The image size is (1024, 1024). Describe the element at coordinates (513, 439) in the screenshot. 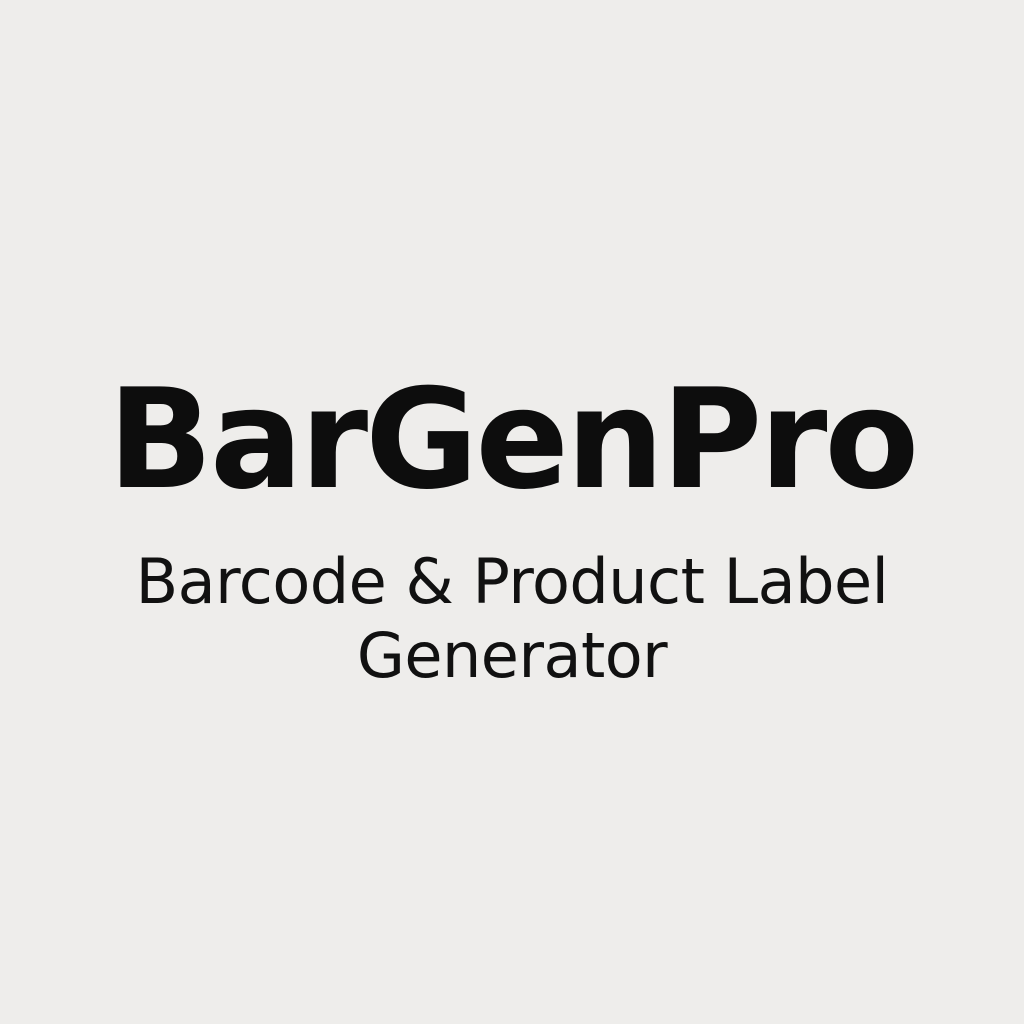

I see `app-title: BarGenPro` at that location.